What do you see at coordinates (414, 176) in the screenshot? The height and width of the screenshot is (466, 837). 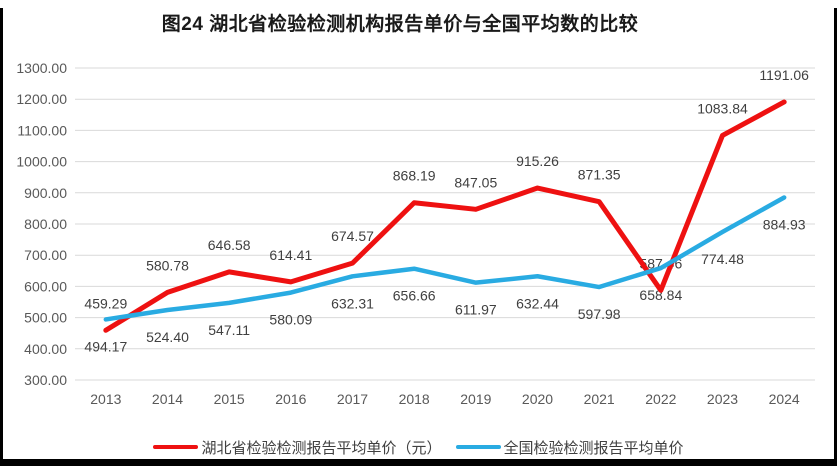 I see `data-label-series-0: 868.19` at bounding box center [414, 176].